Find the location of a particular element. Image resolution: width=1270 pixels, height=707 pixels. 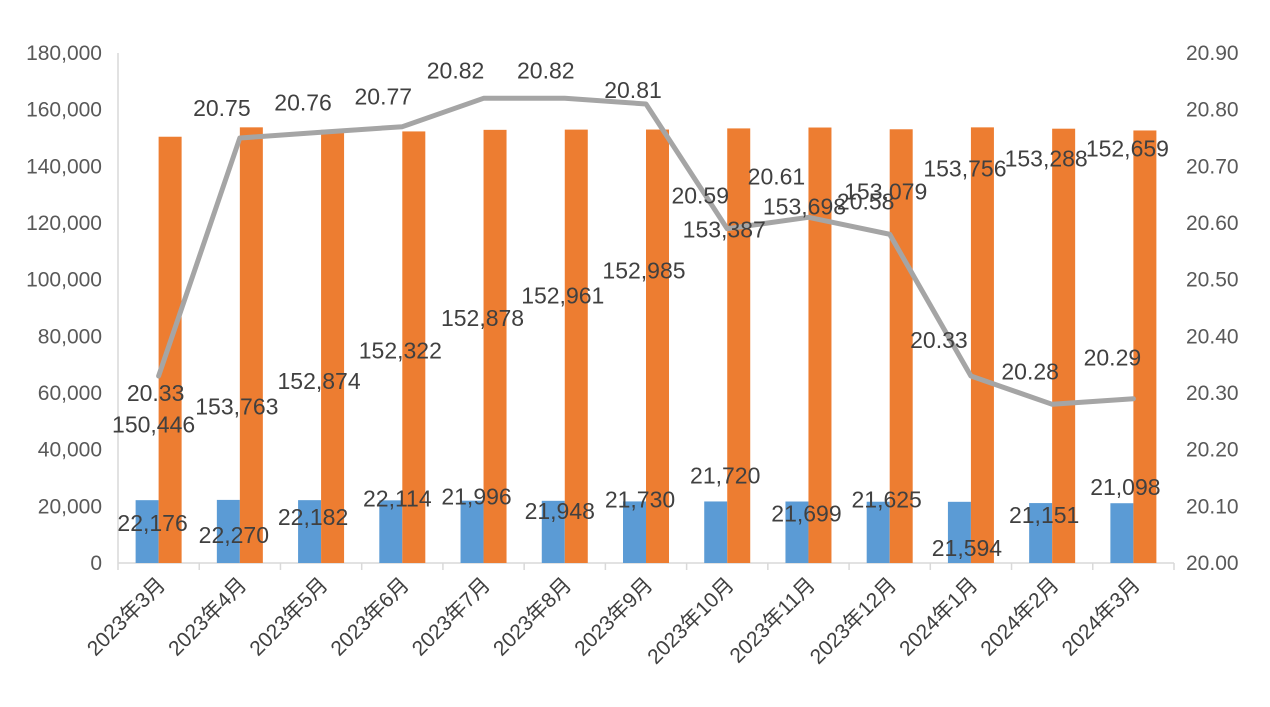

category-label: 2023年4月 is located at coordinates (207, 616).